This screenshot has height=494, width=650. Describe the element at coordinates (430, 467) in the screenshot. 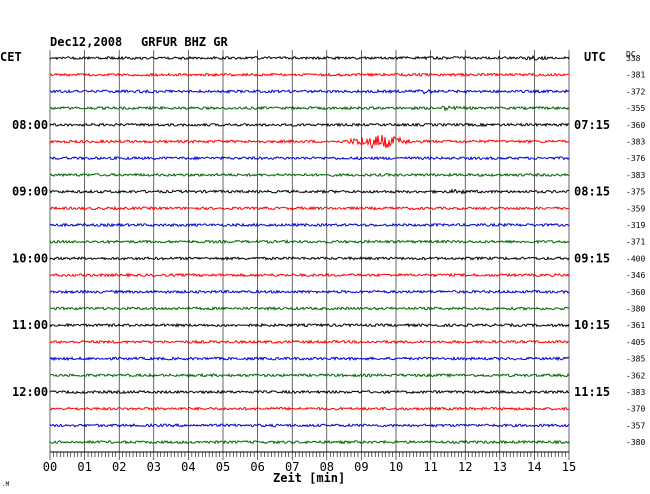

I see `x-tick-label: 11` at that location.